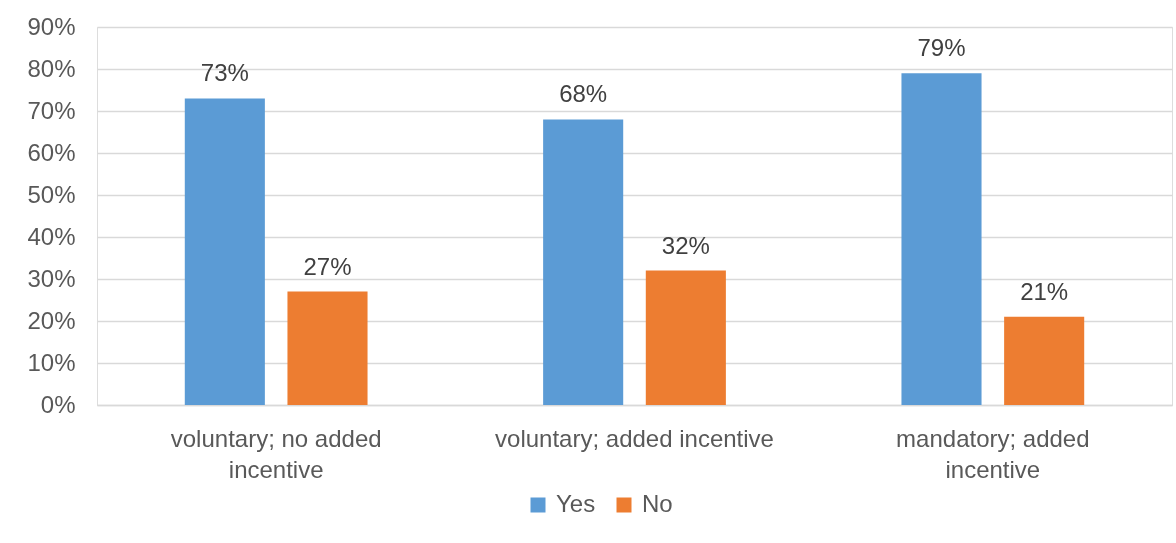 This screenshot has width=1176, height=543. Describe the element at coordinates (685, 245) in the screenshot. I see `data-label: 32%` at that location.